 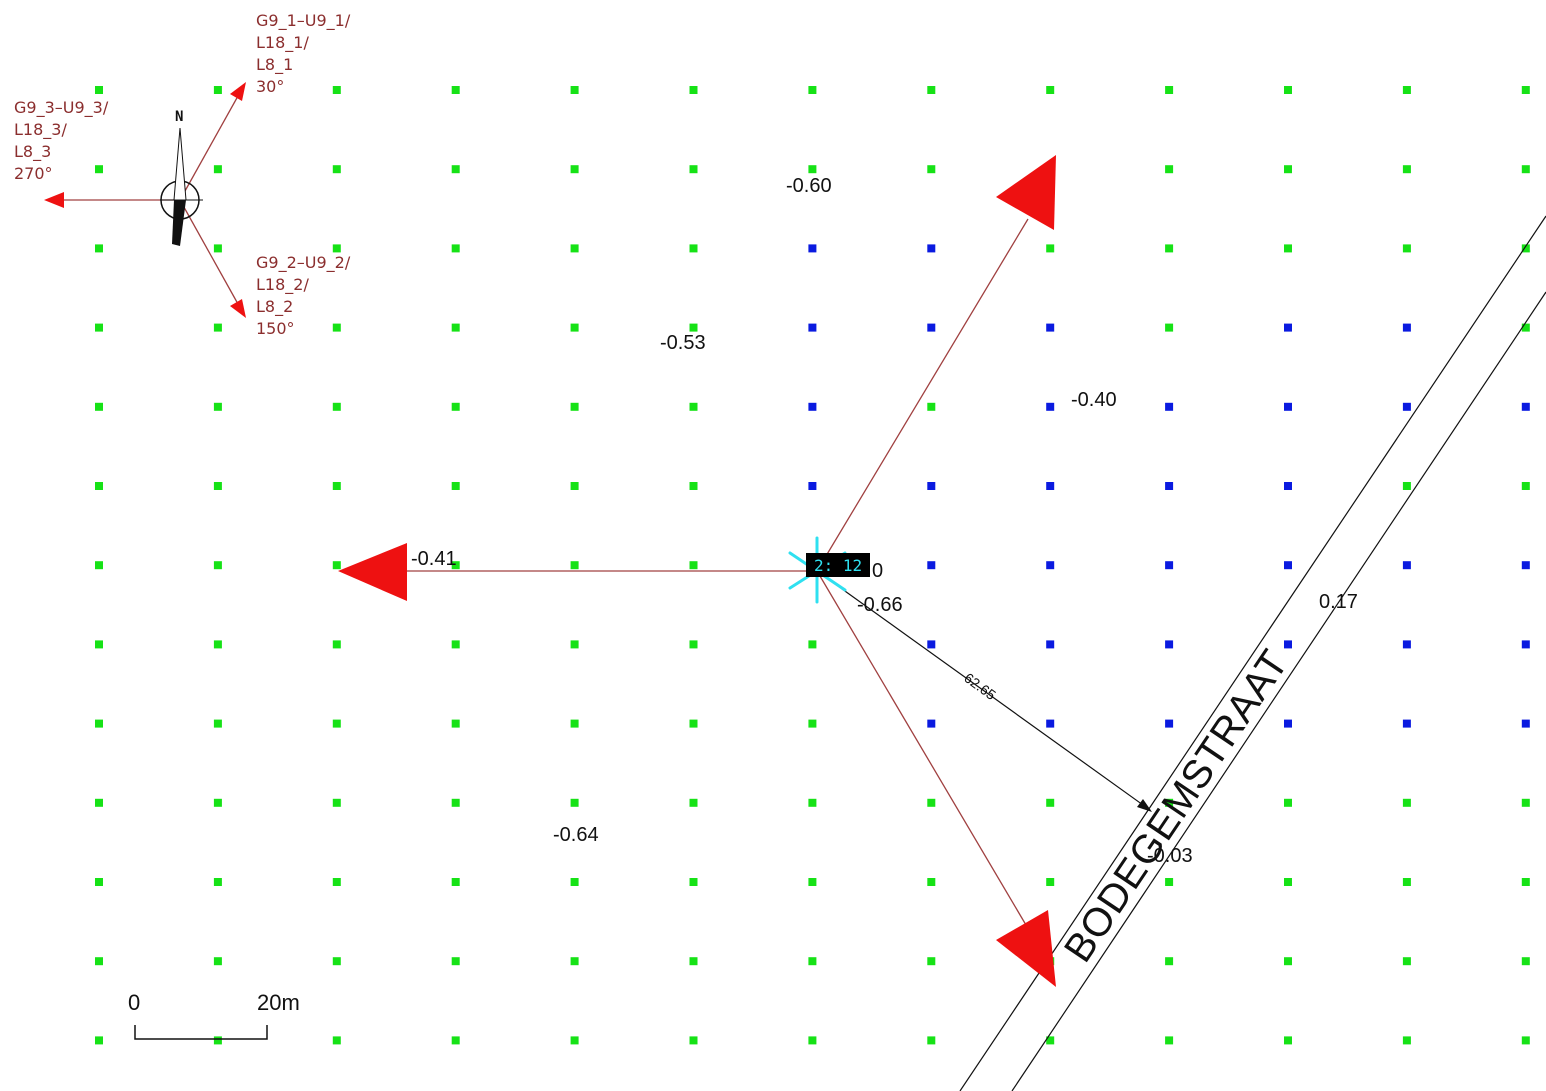 What do you see at coordinates (275, 328) in the screenshot?
I see `svg-text: 150°` at bounding box center [275, 328].